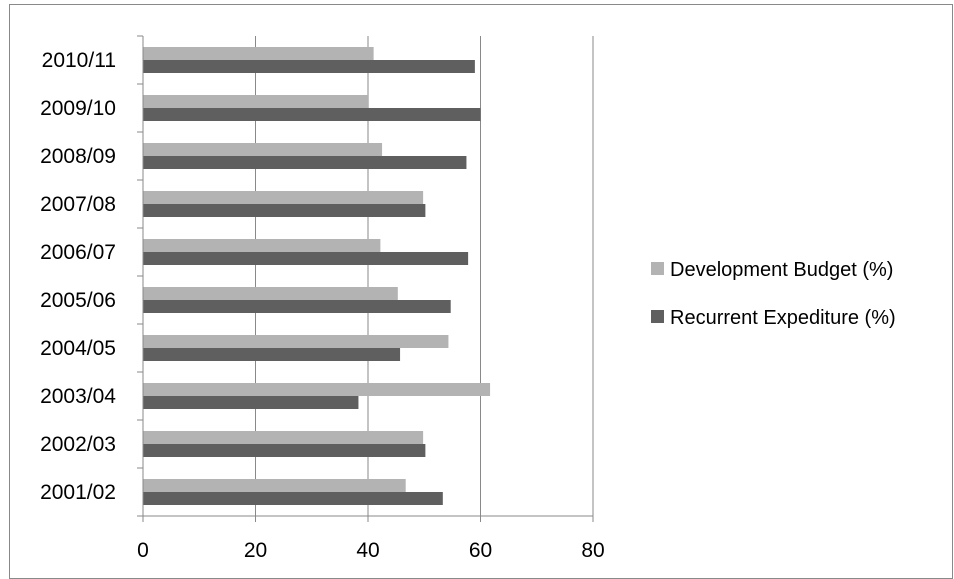 This screenshot has width=954, height=579. Describe the element at coordinates (78, 444) in the screenshot. I see `y-tick-label: 2002/03` at that location.